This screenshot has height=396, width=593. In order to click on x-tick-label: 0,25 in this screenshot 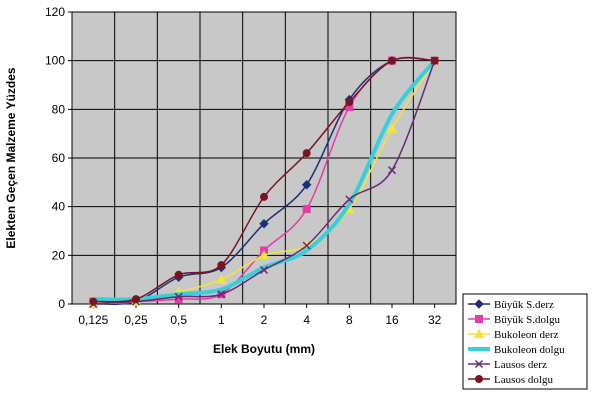, I will do `click(136, 320)`.